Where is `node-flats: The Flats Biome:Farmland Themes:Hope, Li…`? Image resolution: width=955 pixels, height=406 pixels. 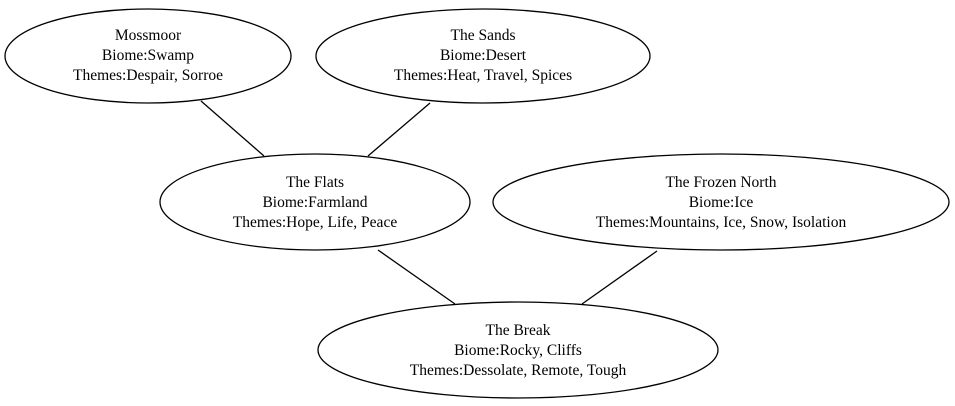 node-flats: The Flats Biome:Farmland Themes:Hope, Li… is located at coordinates (315, 202).